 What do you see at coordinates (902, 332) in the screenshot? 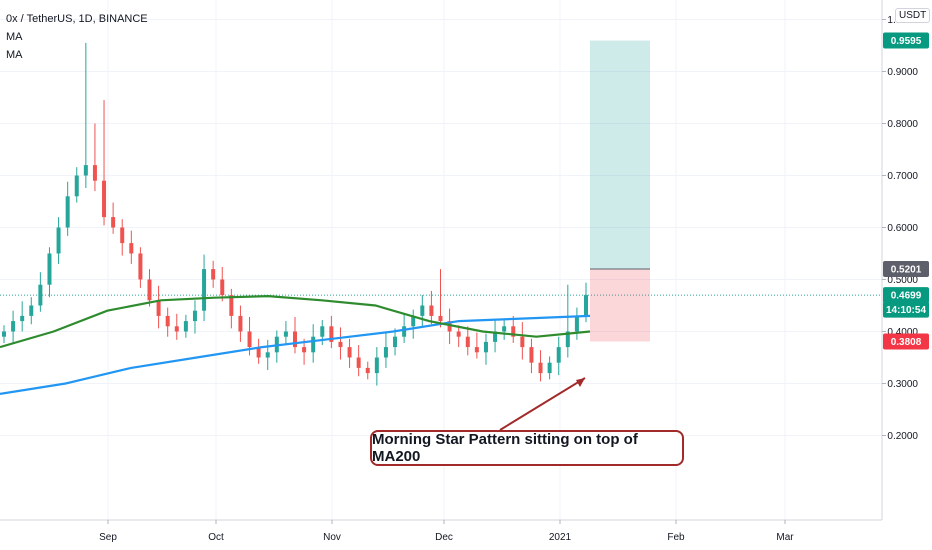
I see `y-tick-label: 0.4000` at bounding box center [902, 332].